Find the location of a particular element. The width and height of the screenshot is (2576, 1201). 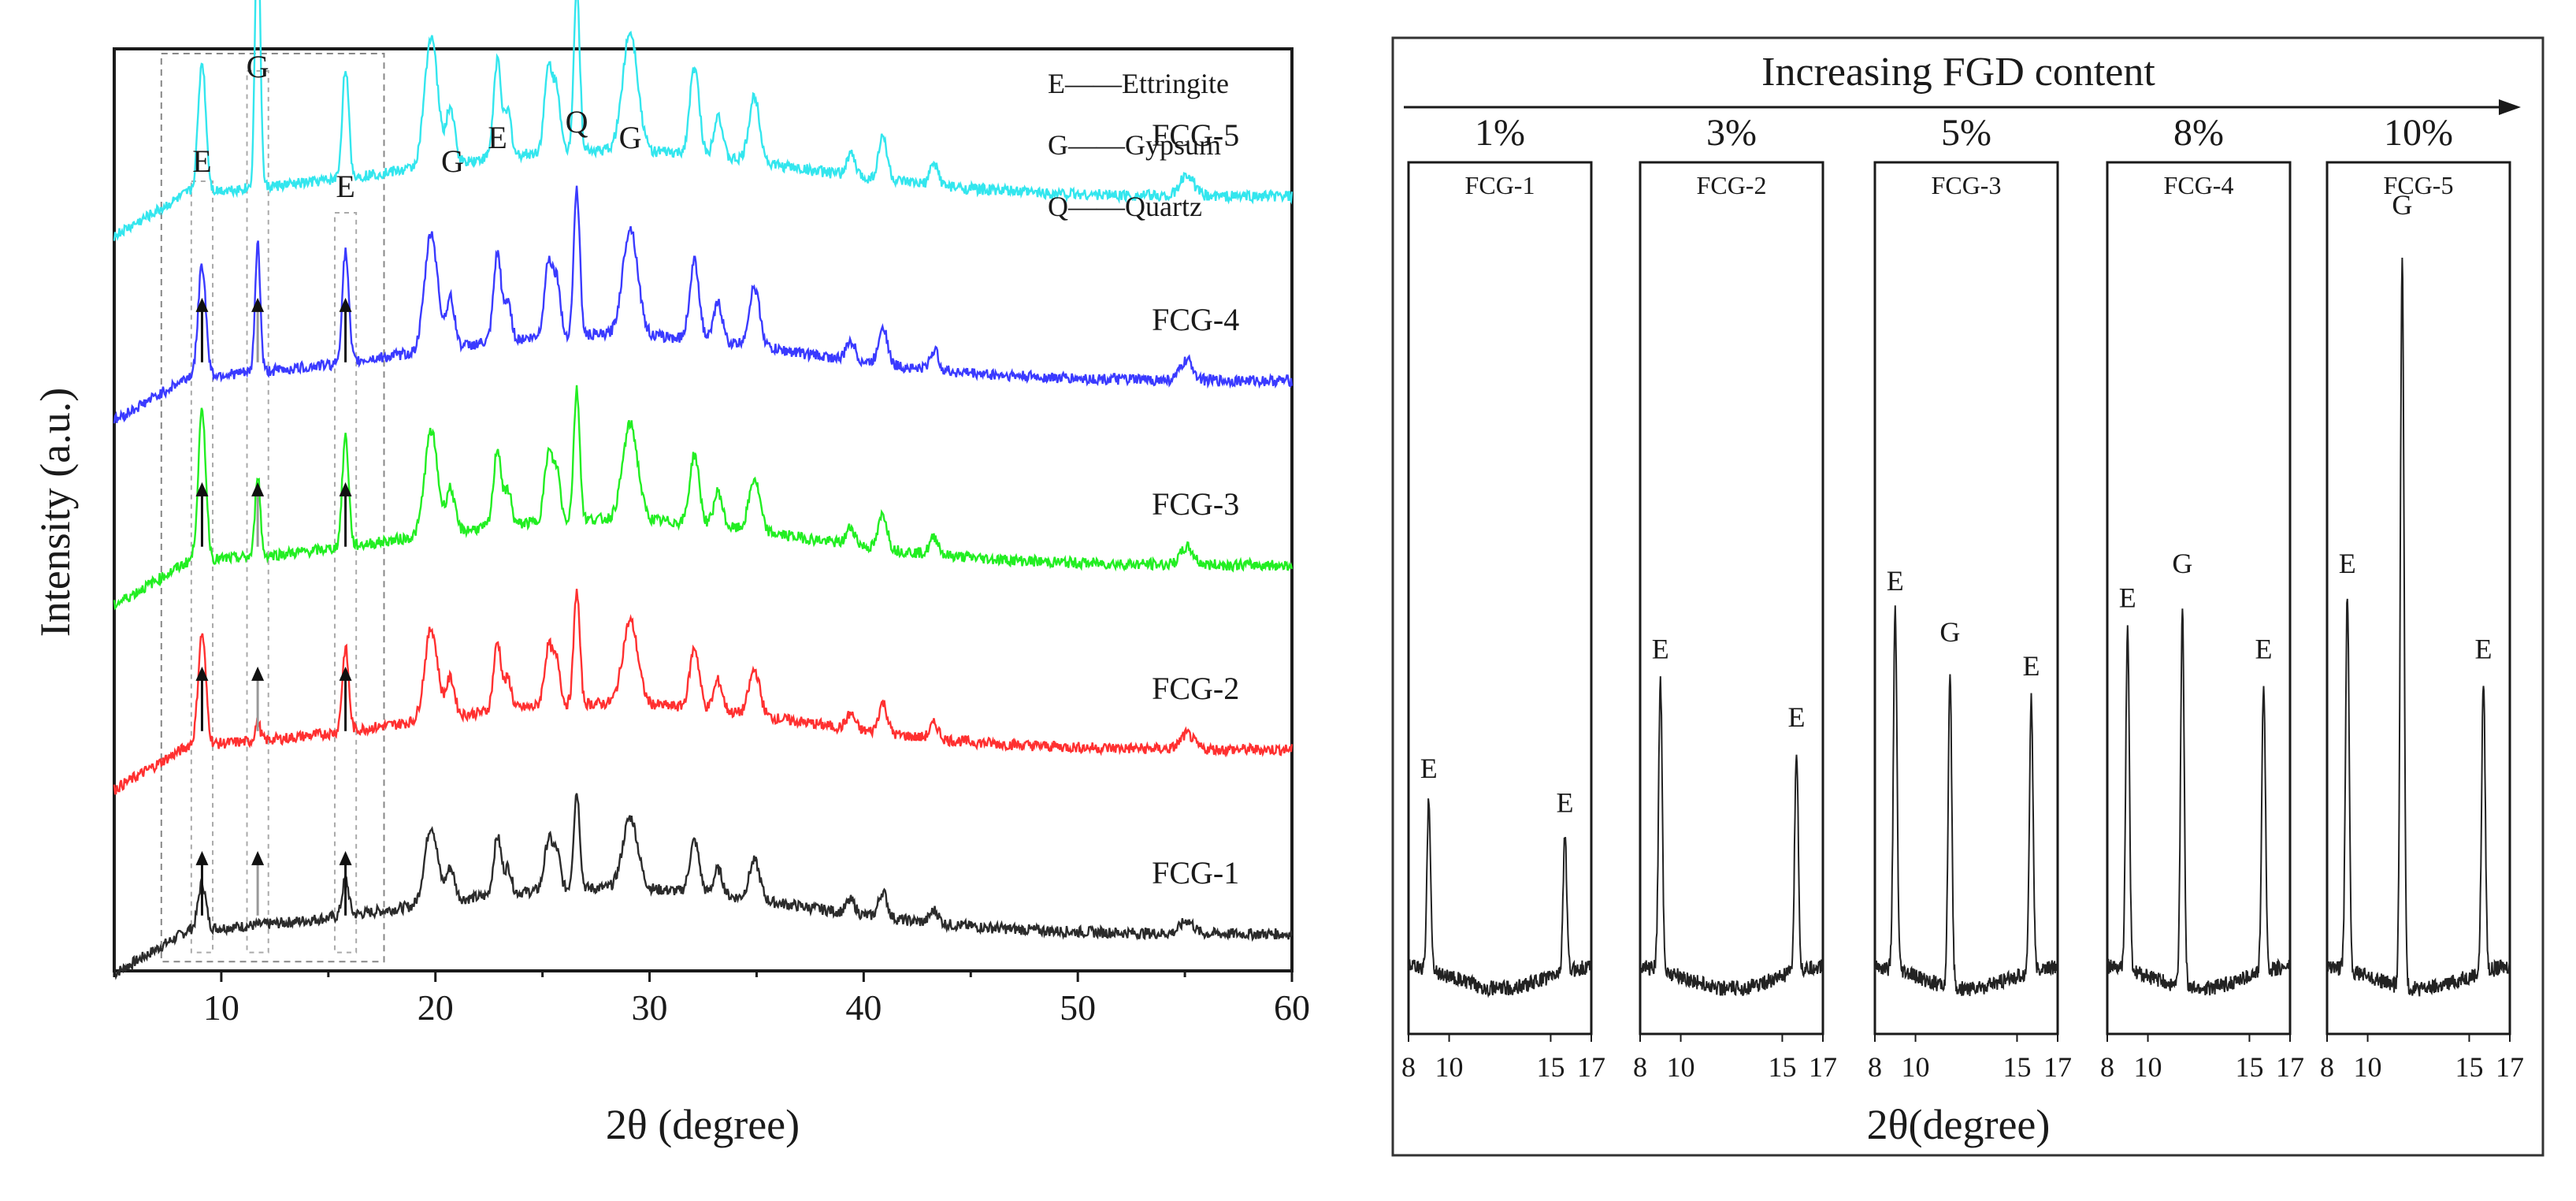

increase-arrow-head is located at coordinates (2510, 107).